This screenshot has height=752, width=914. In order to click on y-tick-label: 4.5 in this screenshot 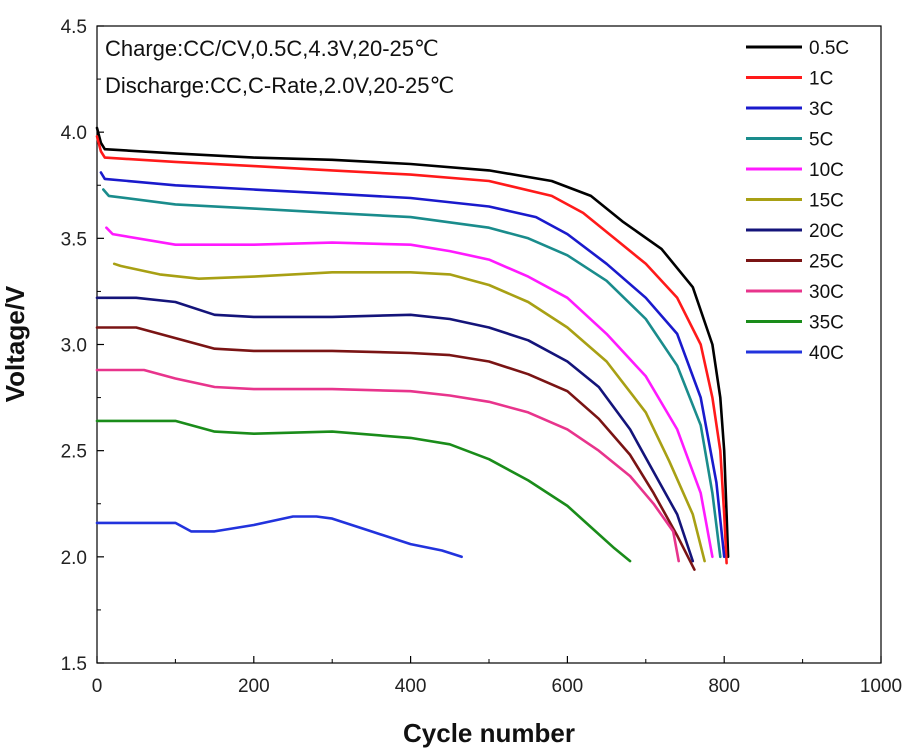, I will do `click(74, 27)`.